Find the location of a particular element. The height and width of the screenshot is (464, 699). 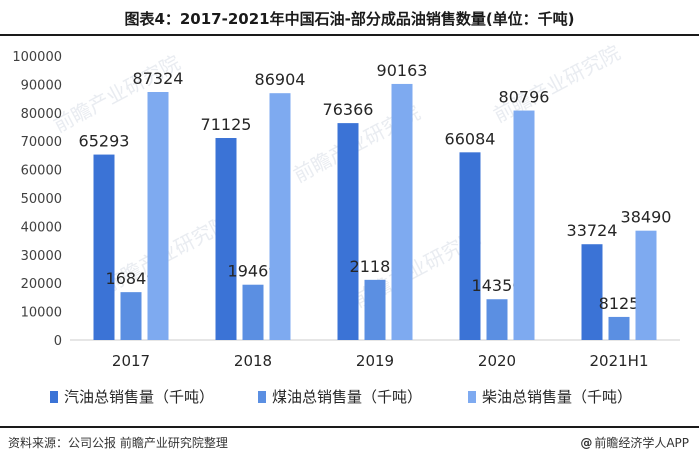

y-tick-label: 40000 is located at coordinates (41, 227).